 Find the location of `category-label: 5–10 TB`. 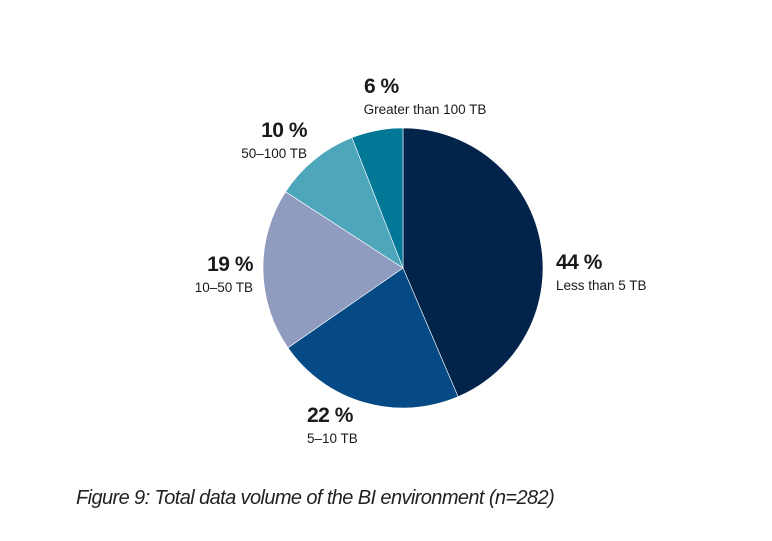

category-label: 5–10 TB is located at coordinates (332, 438).